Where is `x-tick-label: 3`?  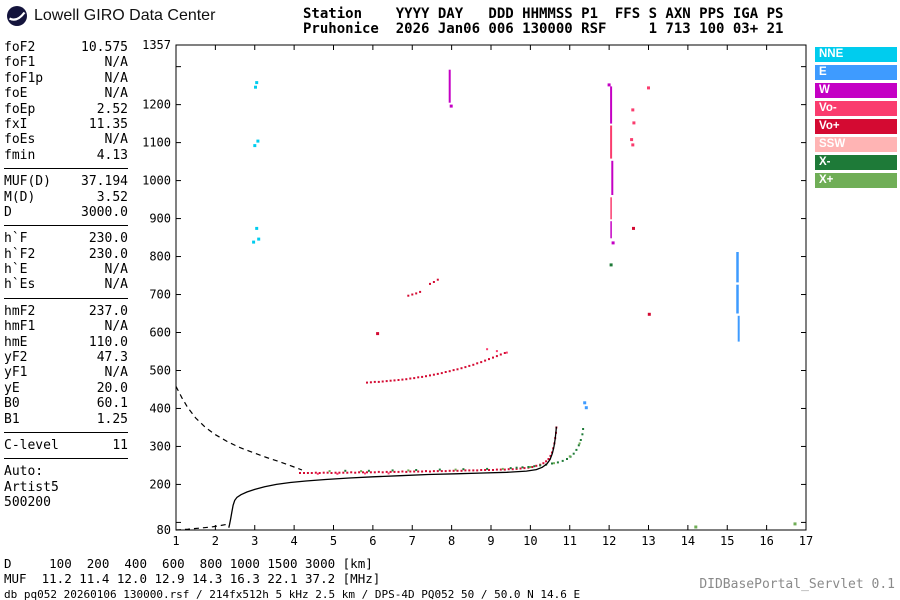
x-tick-label: 3 is located at coordinates (254, 541).